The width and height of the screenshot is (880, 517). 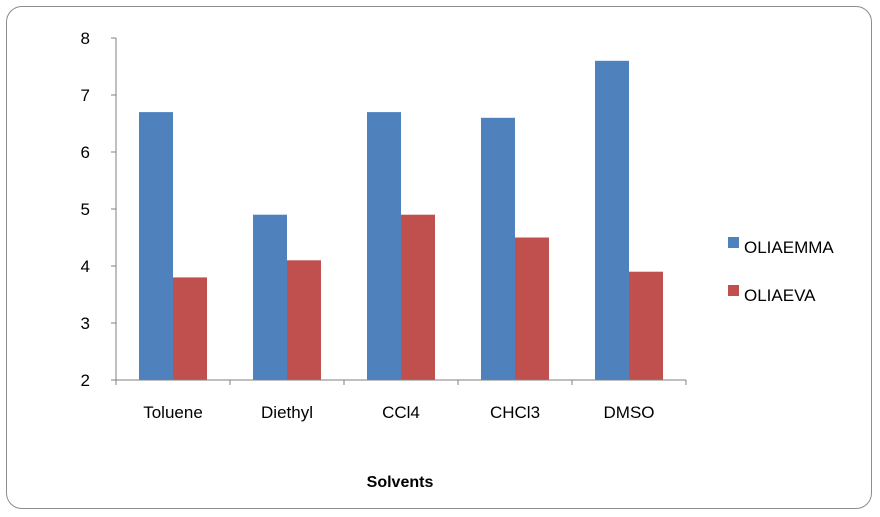 What do you see at coordinates (85, 95) in the screenshot?
I see `y-tick-label: 7` at bounding box center [85, 95].